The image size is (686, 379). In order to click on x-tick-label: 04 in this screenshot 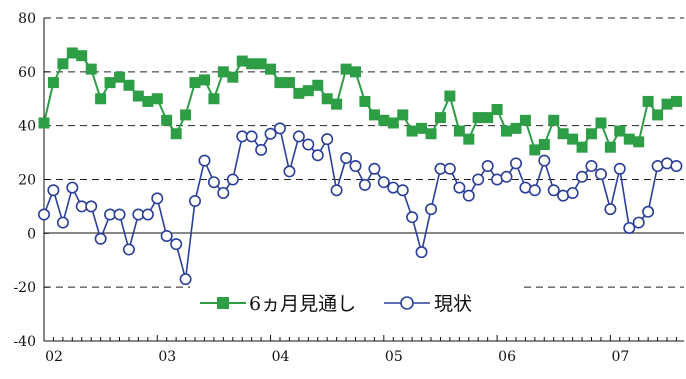, I will do `click(281, 357)`.